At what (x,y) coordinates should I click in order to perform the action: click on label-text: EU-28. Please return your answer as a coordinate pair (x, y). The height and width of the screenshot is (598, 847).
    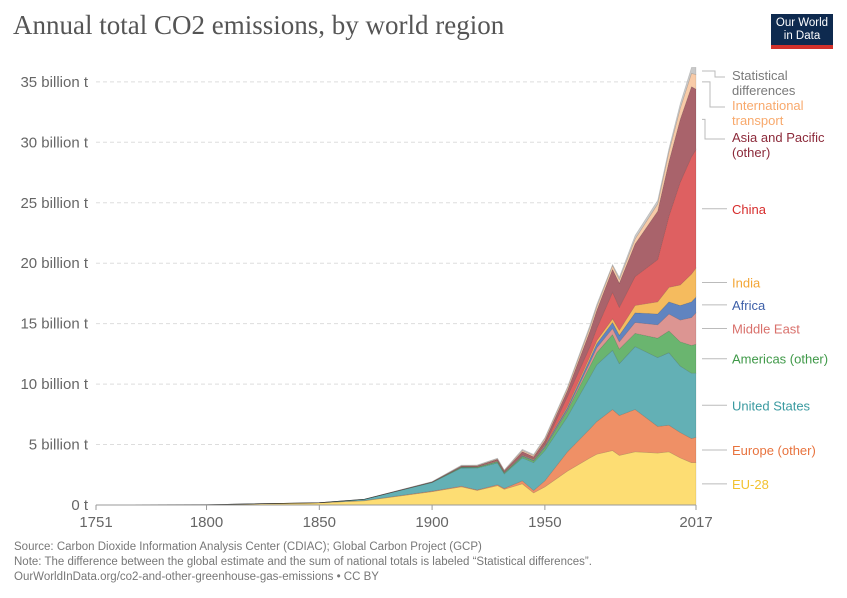
    Looking at the image, I should click on (750, 484).